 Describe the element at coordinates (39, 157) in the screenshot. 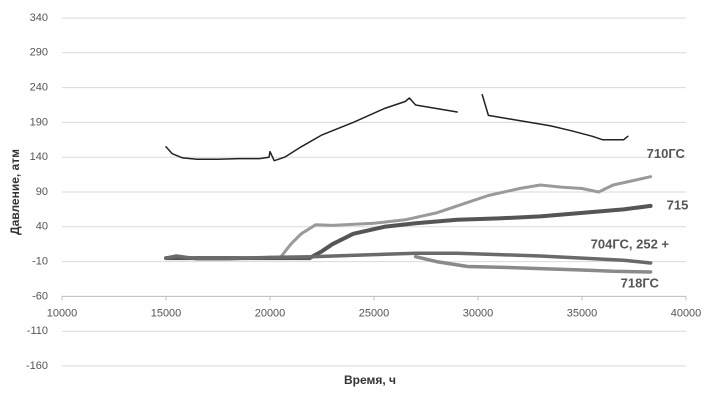

I see `y-tick-label: 140` at that location.